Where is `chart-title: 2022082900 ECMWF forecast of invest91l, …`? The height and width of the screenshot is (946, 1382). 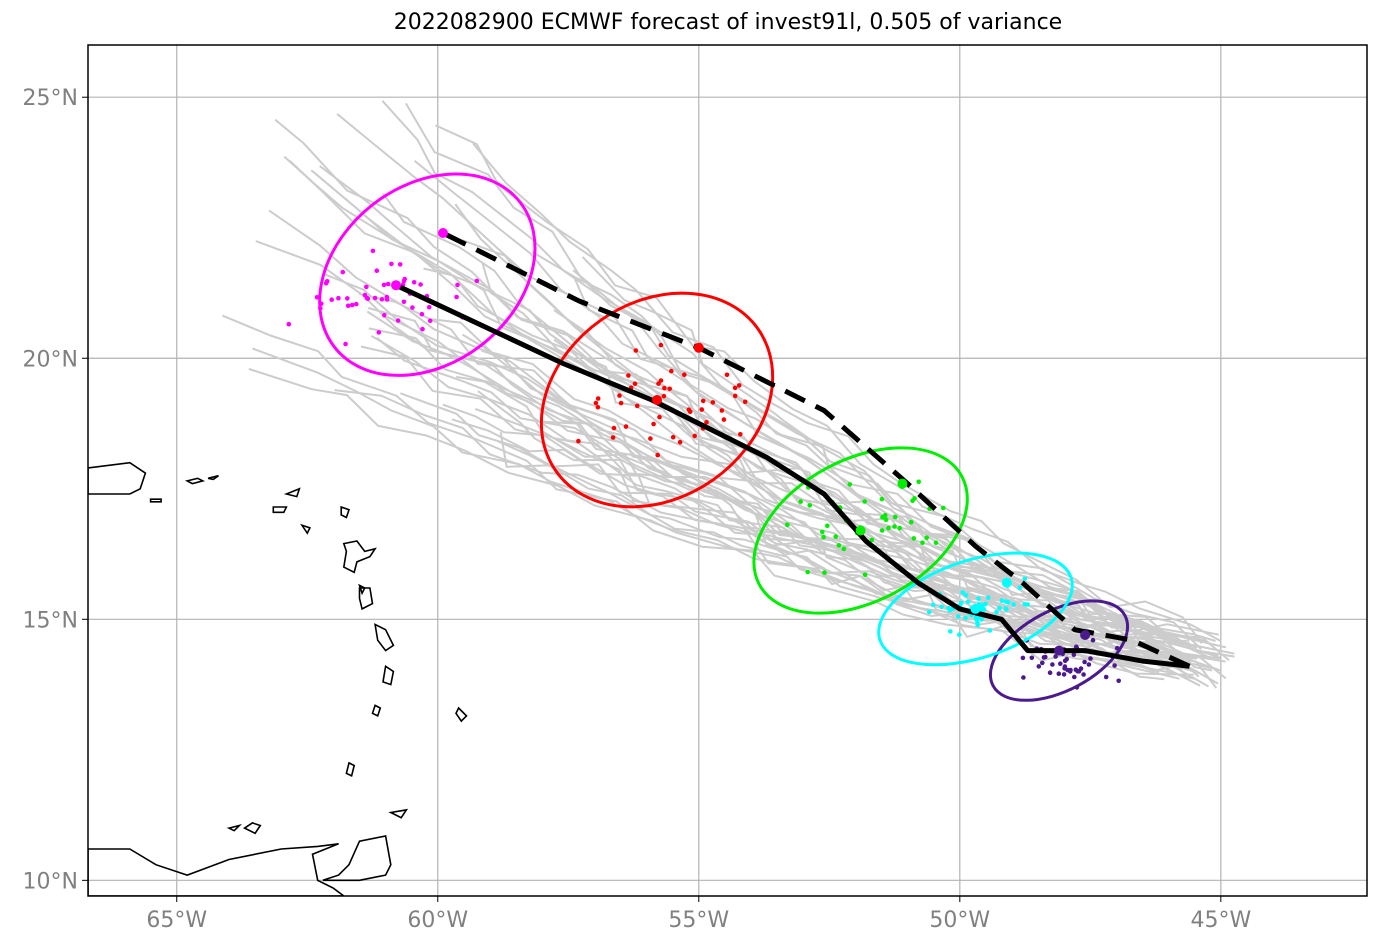 chart-title: 2022082900 ECMWF forecast of invest91l, … is located at coordinates (728, 22).